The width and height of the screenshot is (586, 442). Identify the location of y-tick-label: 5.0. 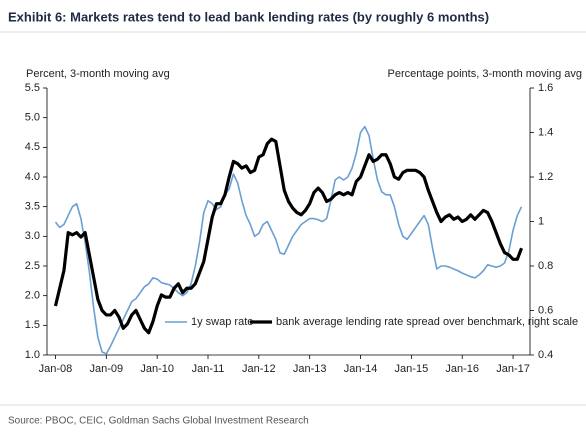
(32, 118).